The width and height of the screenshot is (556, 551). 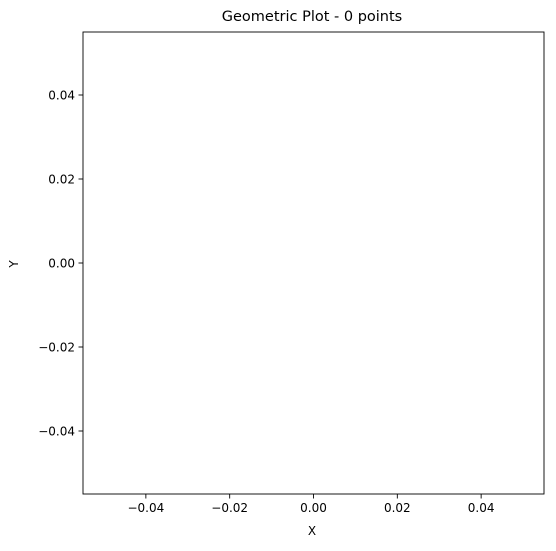 What do you see at coordinates (312, 17) in the screenshot?
I see `chart-title: Geometric Plot - 0 points` at bounding box center [312, 17].